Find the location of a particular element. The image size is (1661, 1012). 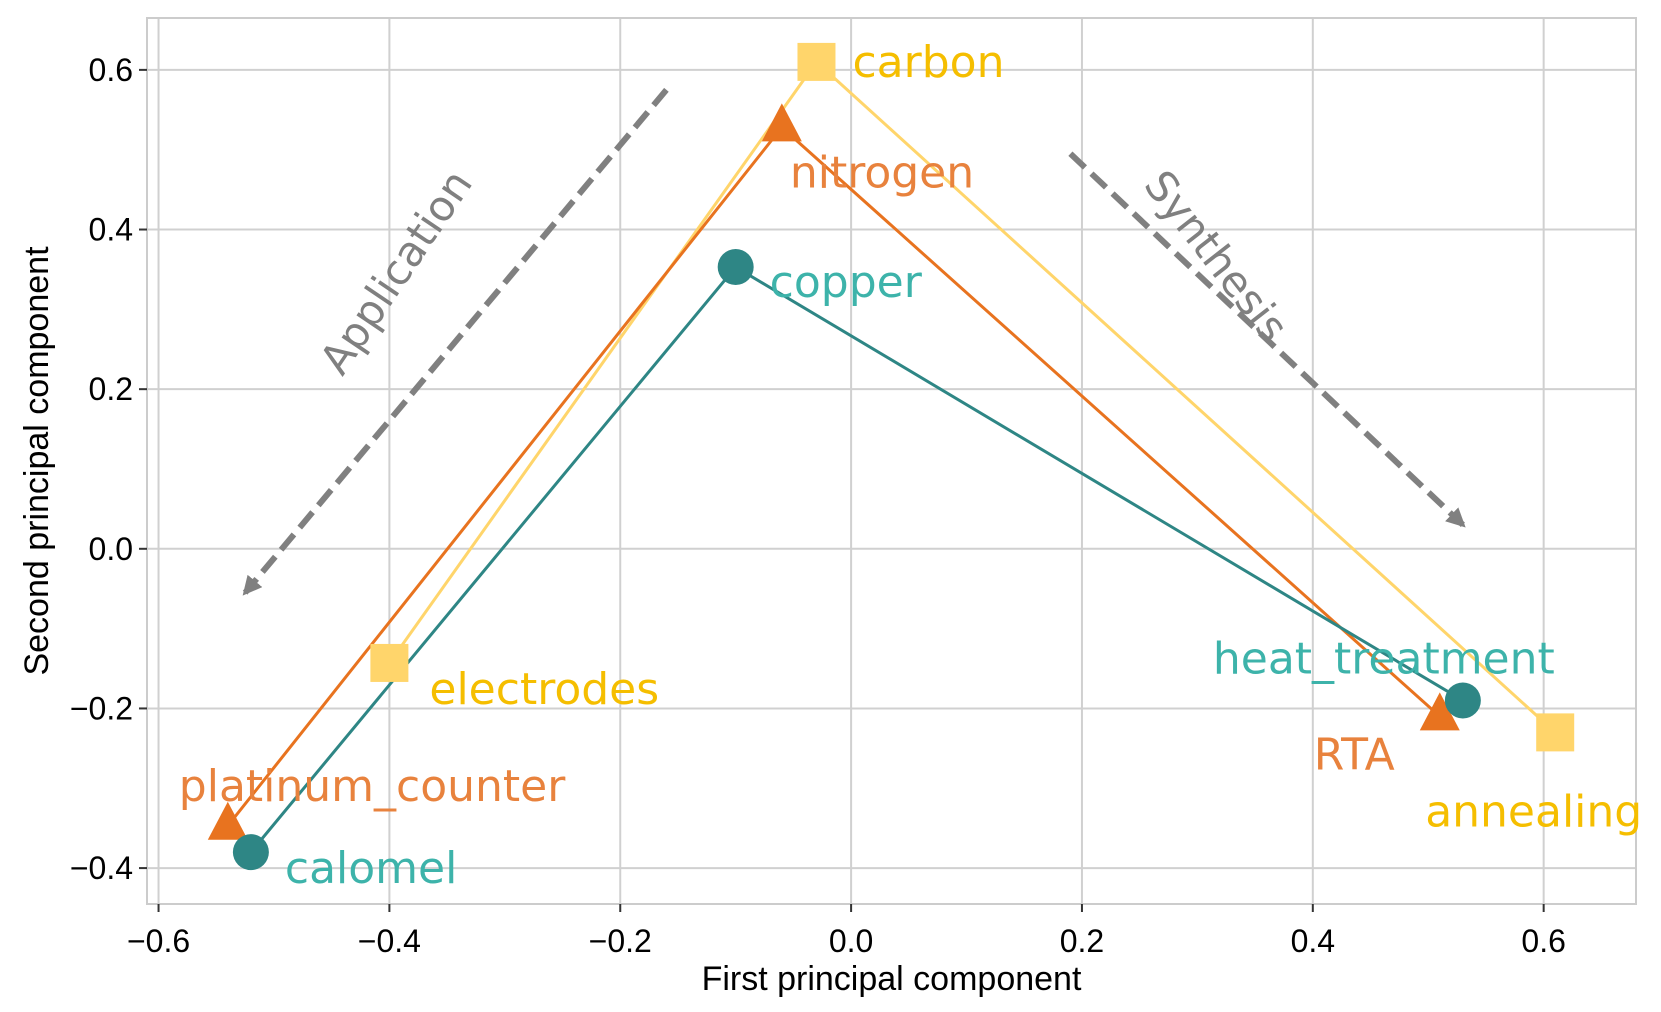

marker-nitrogen is located at coordinates (781, 122).